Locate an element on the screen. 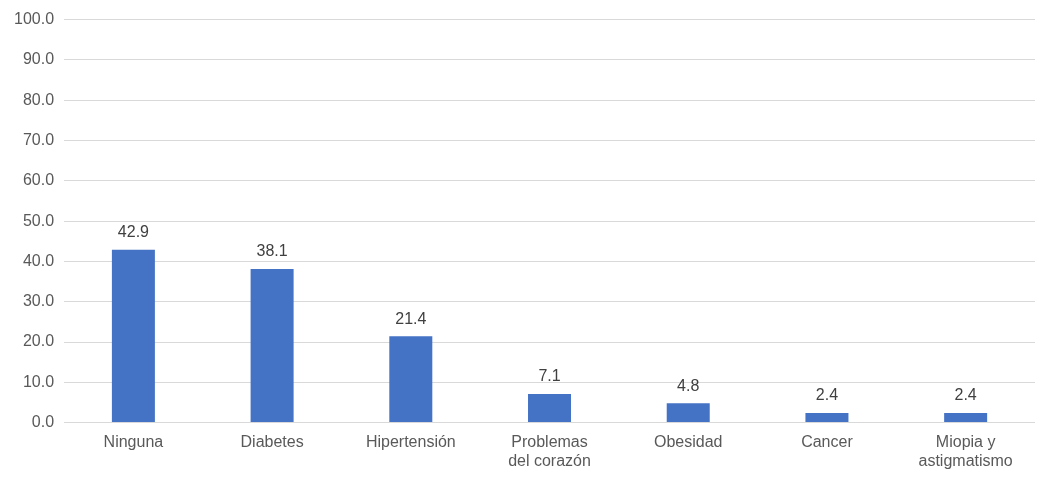 The height and width of the screenshot is (483, 1051). x-tick-label: Obesidad is located at coordinates (688, 441).